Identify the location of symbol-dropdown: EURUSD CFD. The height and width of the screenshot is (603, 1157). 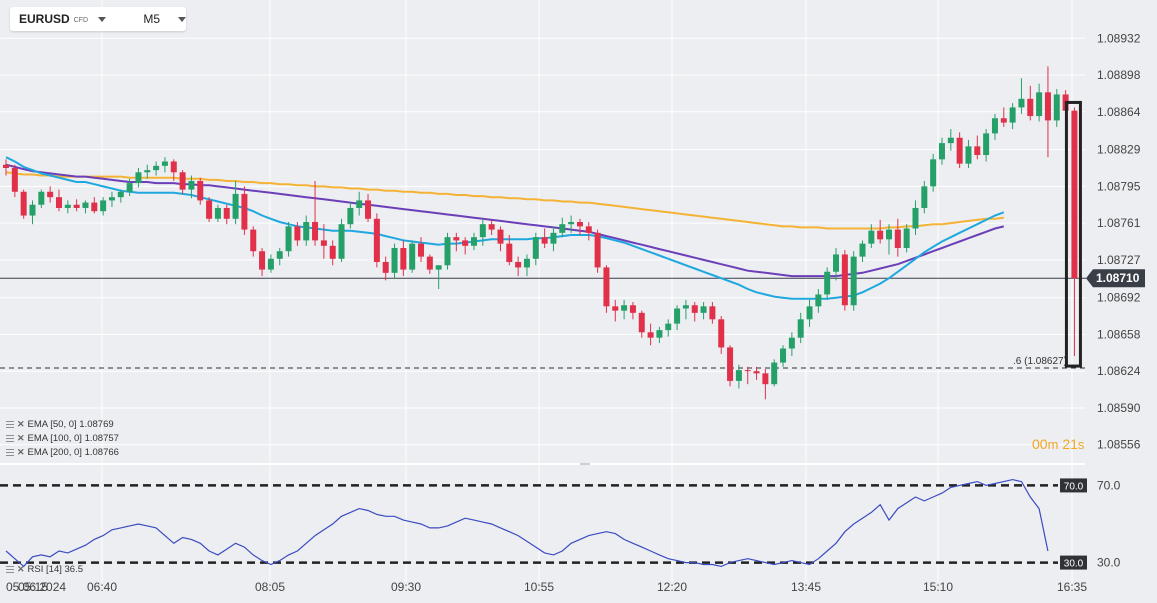
(65, 19).